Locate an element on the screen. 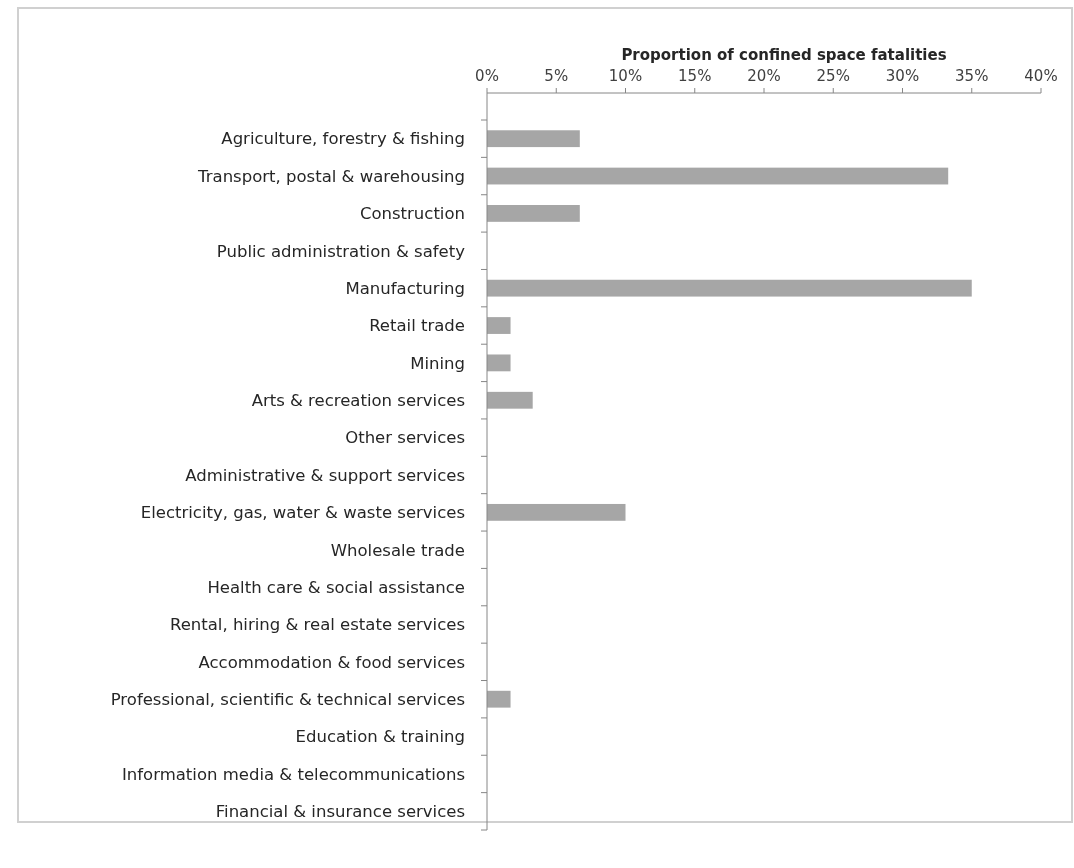 Image resolution: width=1074 pixels, height=868 pixels. y-tick-label: Manufacturing is located at coordinates (405, 288).